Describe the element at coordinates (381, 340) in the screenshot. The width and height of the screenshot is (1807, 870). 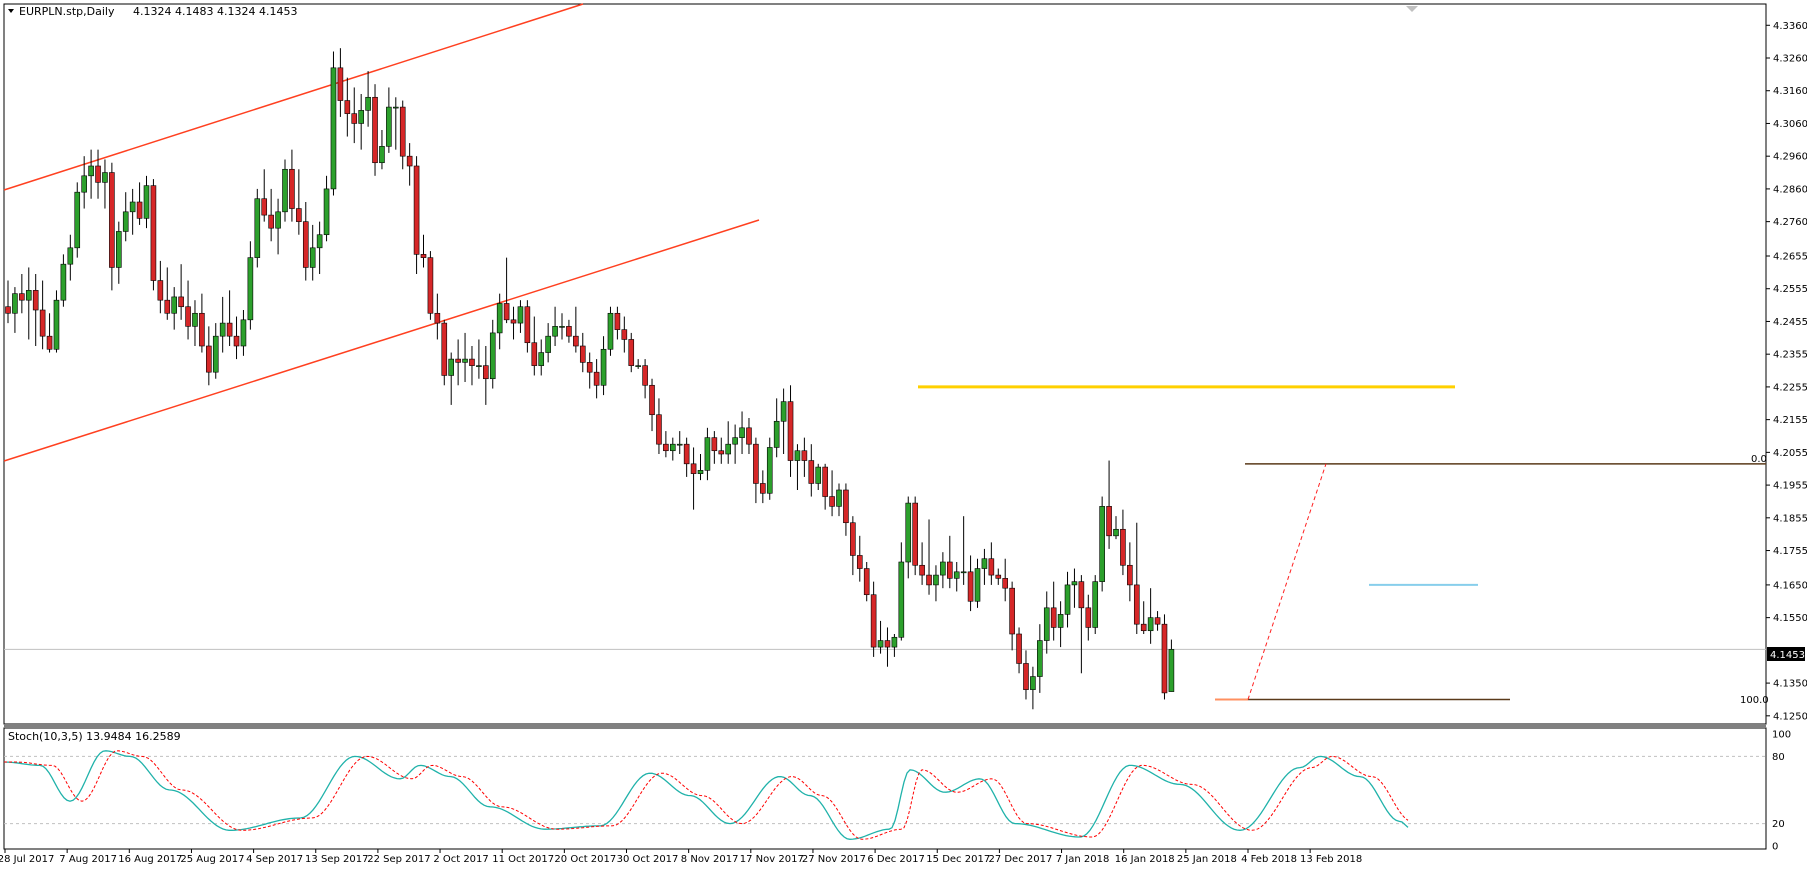
I see `channel-lower-line` at that location.